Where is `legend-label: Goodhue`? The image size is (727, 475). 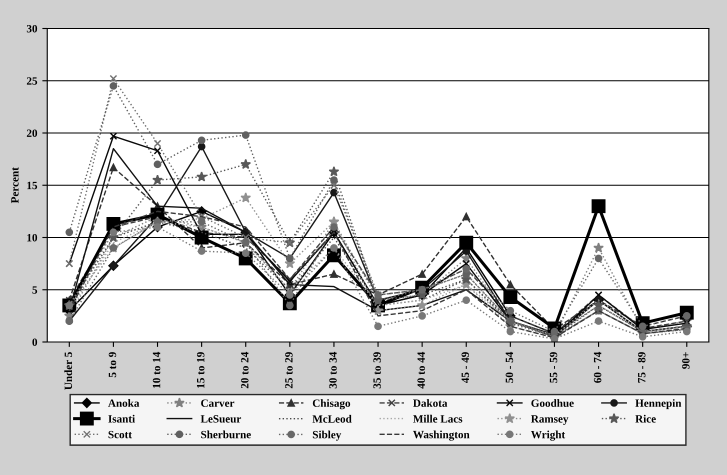 legend-label: Goodhue is located at coordinates (552, 403).